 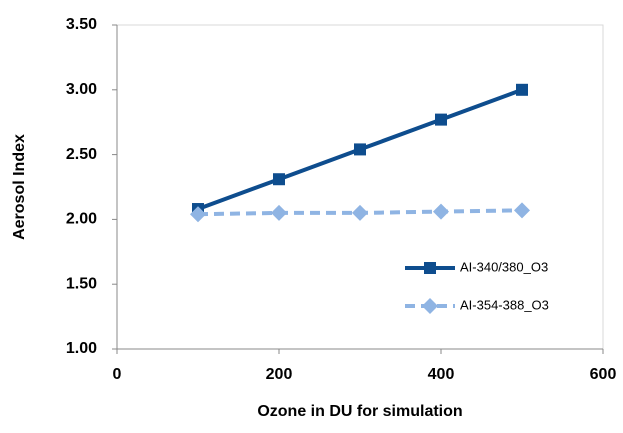 What do you see at coordinates (504, 266) in the screenshot?
I see `legend-label: AI-340/380_O3` at bounding box center [504, 266].